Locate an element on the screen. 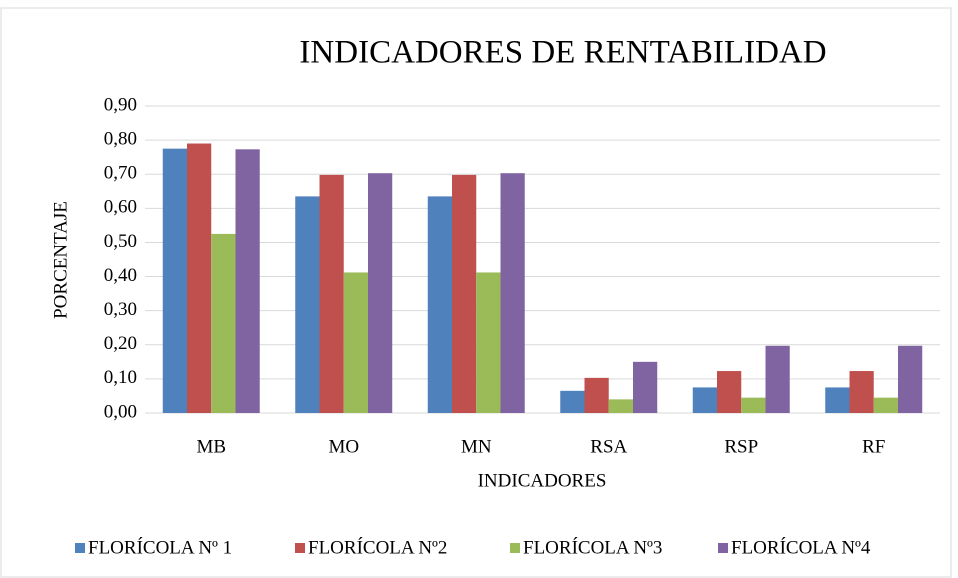 This screenshot has width=958, height=578. x-tick-label: RSP is located at coordinates (741, 446).